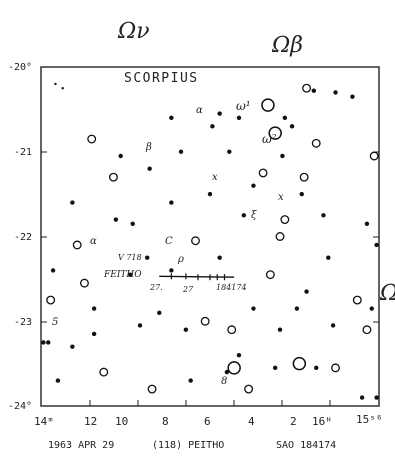 This screenshot has height=460, width=395. I want to click on y-tick-label: -20°, so click(20, 67).